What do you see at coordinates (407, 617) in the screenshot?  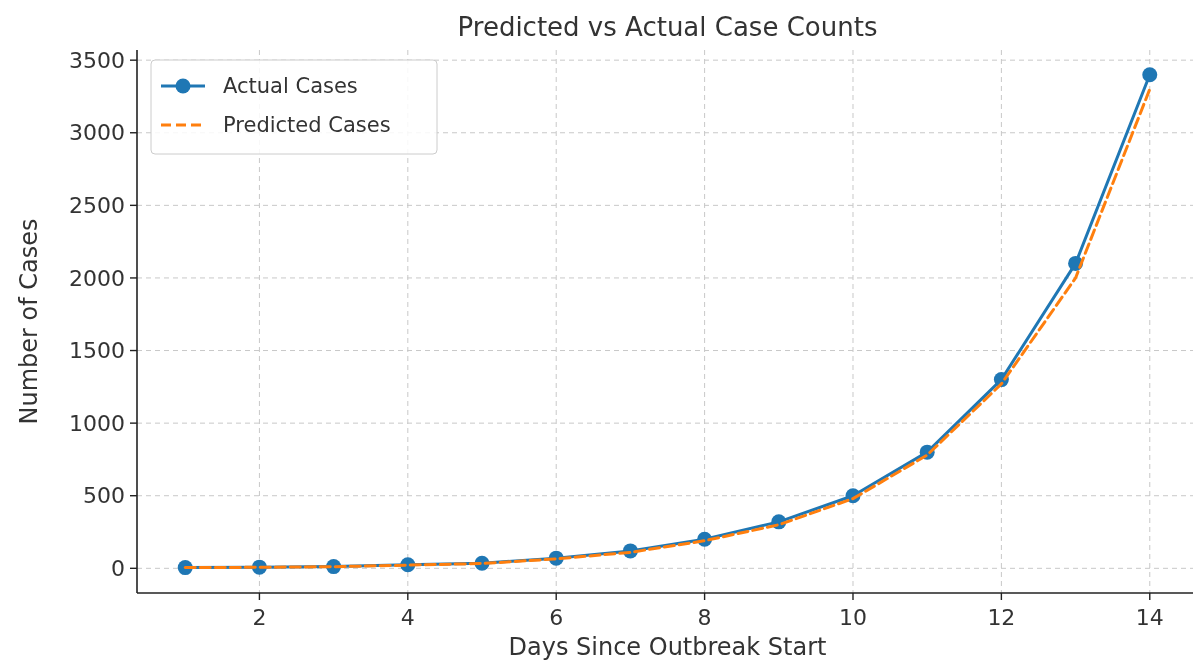 I see `x-tick-label: 4` at bounding box center [407, 617].